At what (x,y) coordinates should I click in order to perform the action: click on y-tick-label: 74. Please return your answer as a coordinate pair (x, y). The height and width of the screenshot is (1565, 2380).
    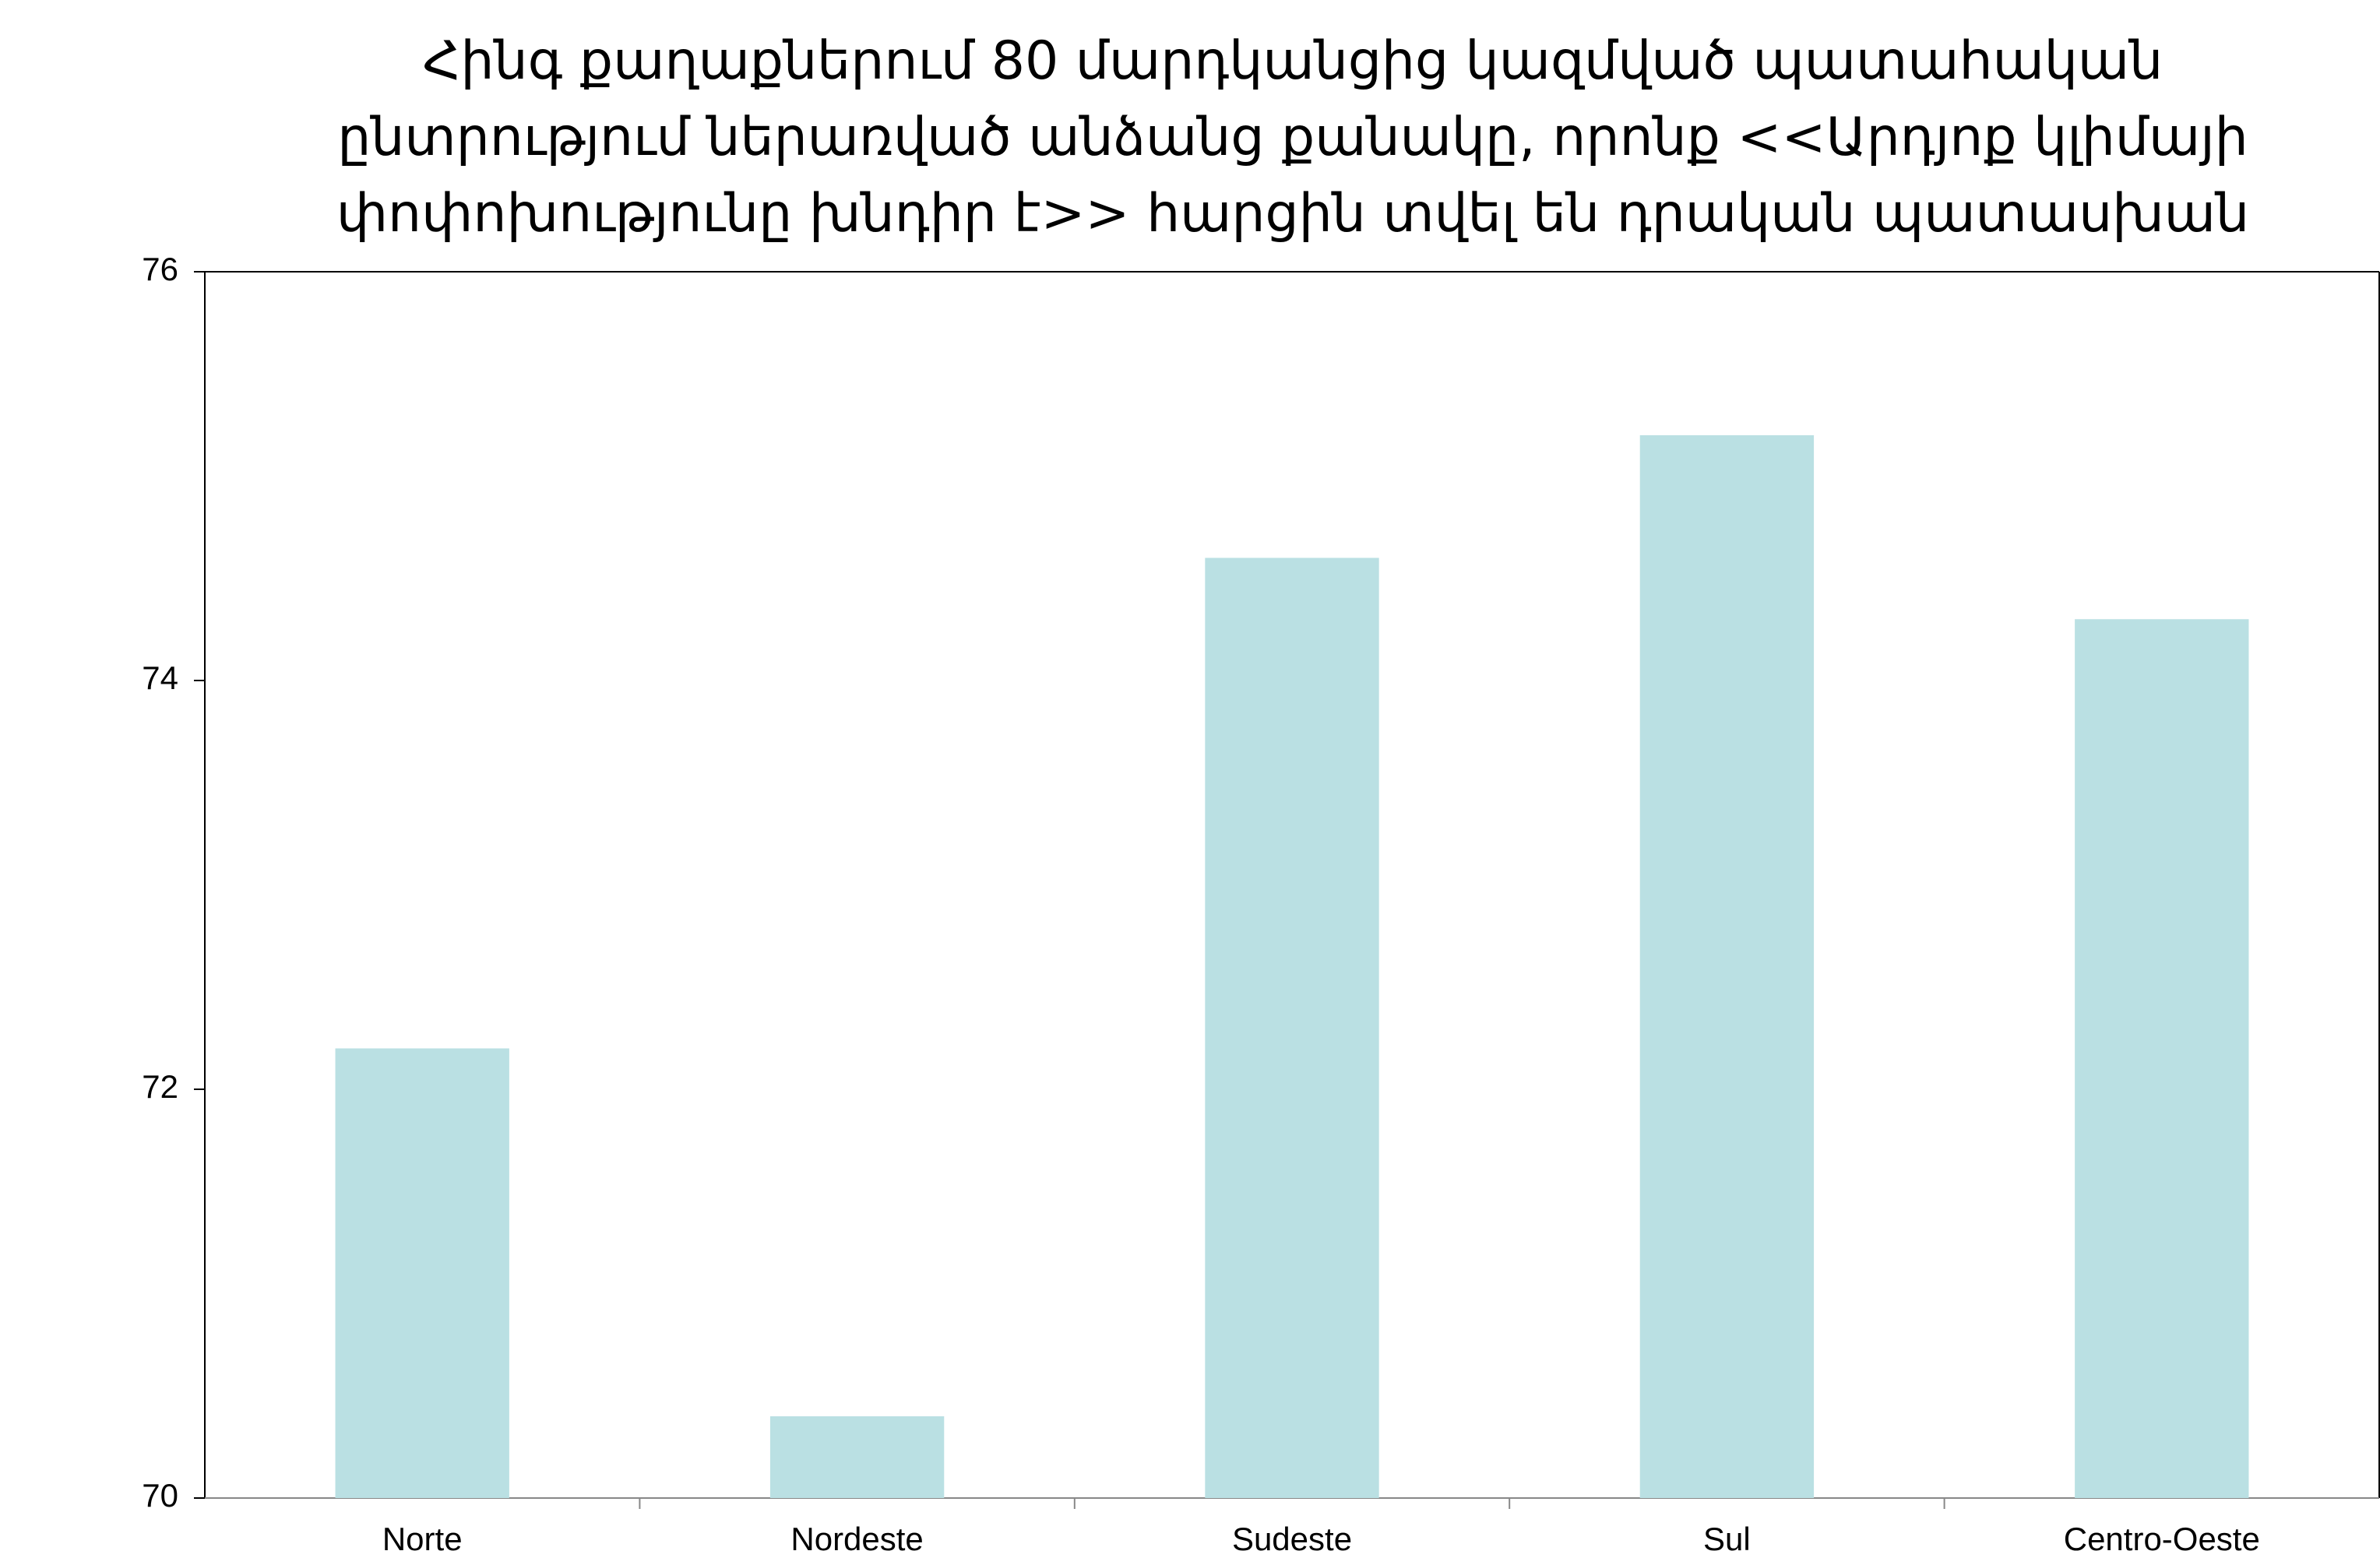
    Looking at the image, I should click on (160, 677).